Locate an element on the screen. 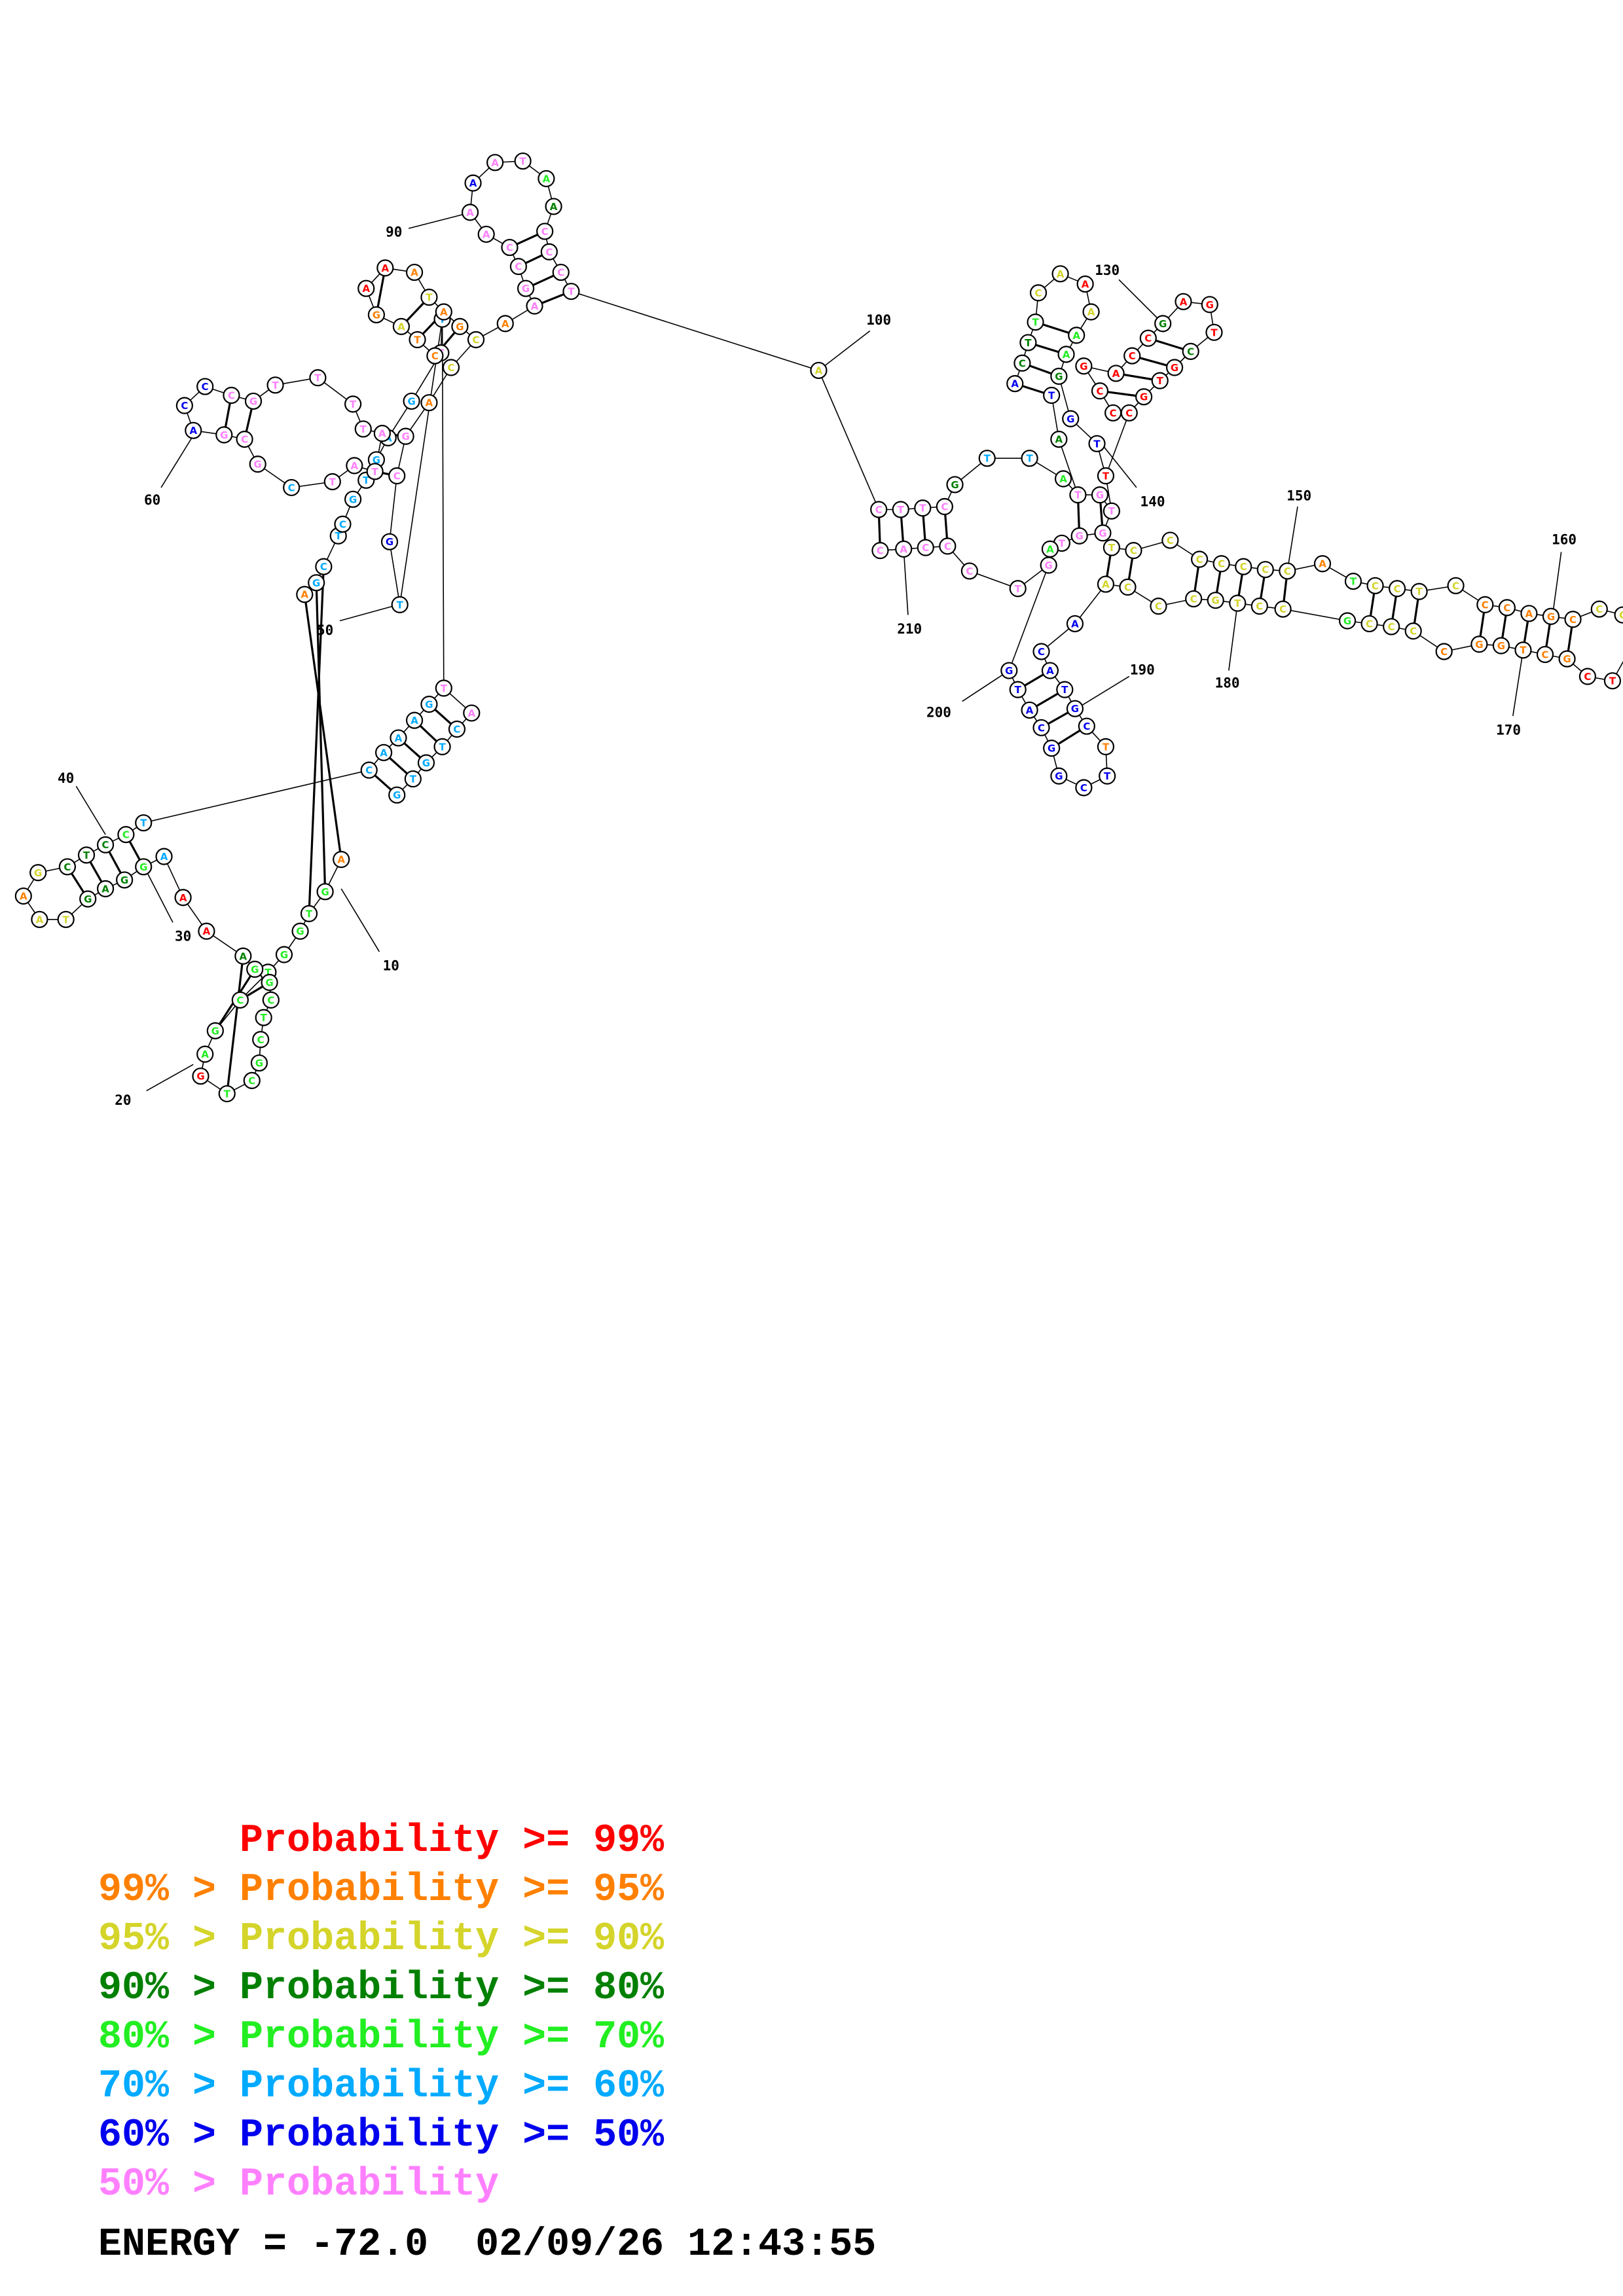  legend-left: 60% > is located at coordinates (169, 2135).